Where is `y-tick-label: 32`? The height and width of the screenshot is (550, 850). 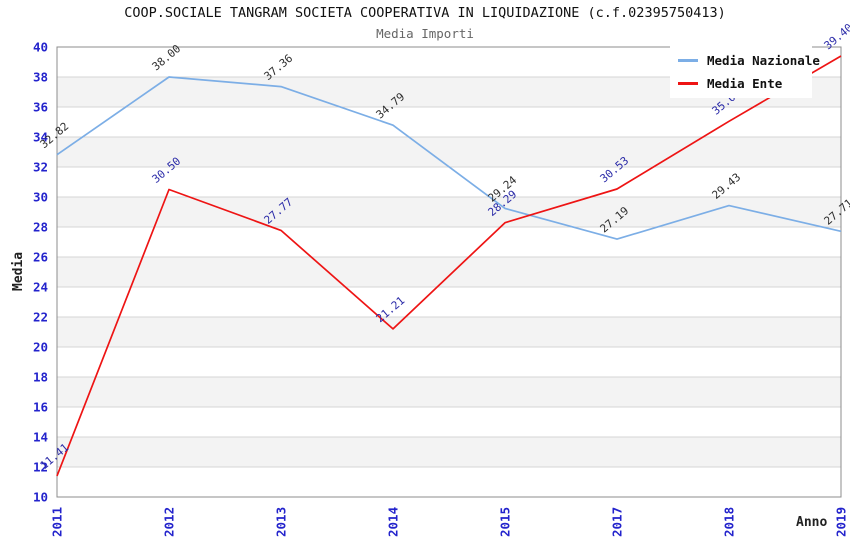
y-tick-label: 32 is located at coordinates (40, 167).